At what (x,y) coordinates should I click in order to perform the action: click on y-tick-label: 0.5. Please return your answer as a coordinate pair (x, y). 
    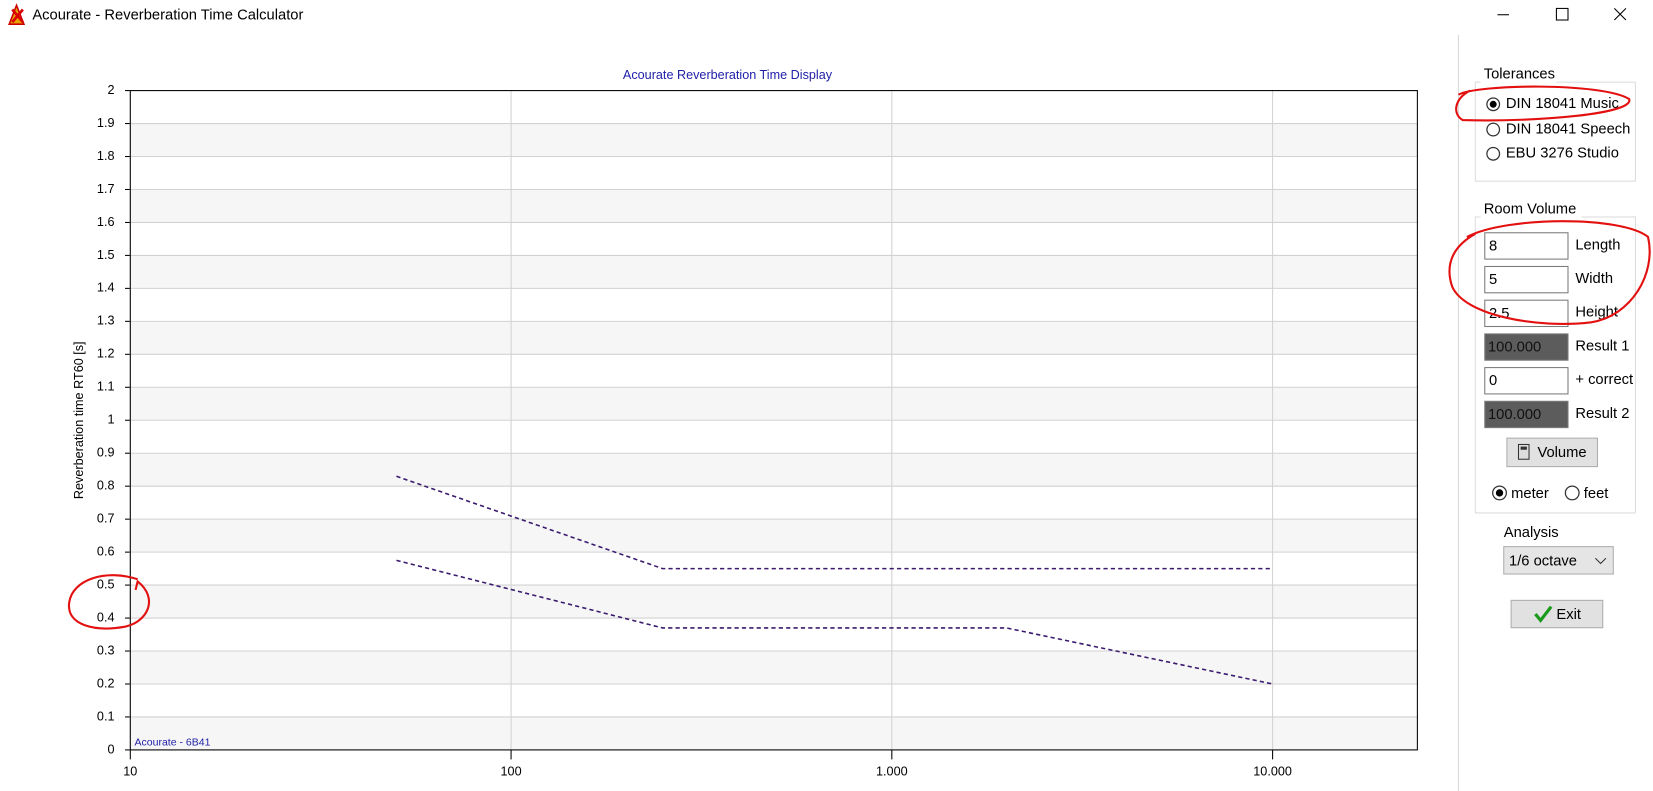
    Looking at the image, I should click on (106, 584).